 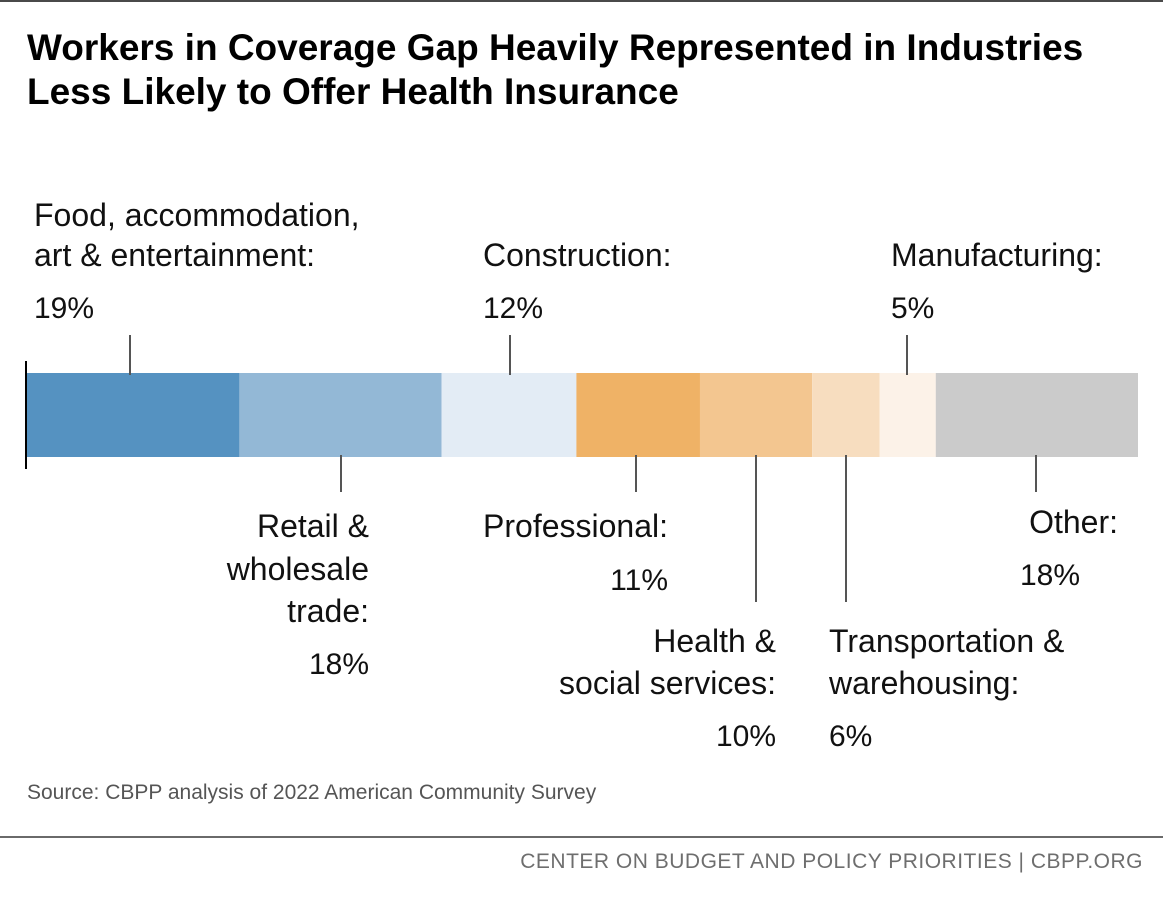 I want to click on category-label-7: Manufacturing:, so click(x=997, y=255).